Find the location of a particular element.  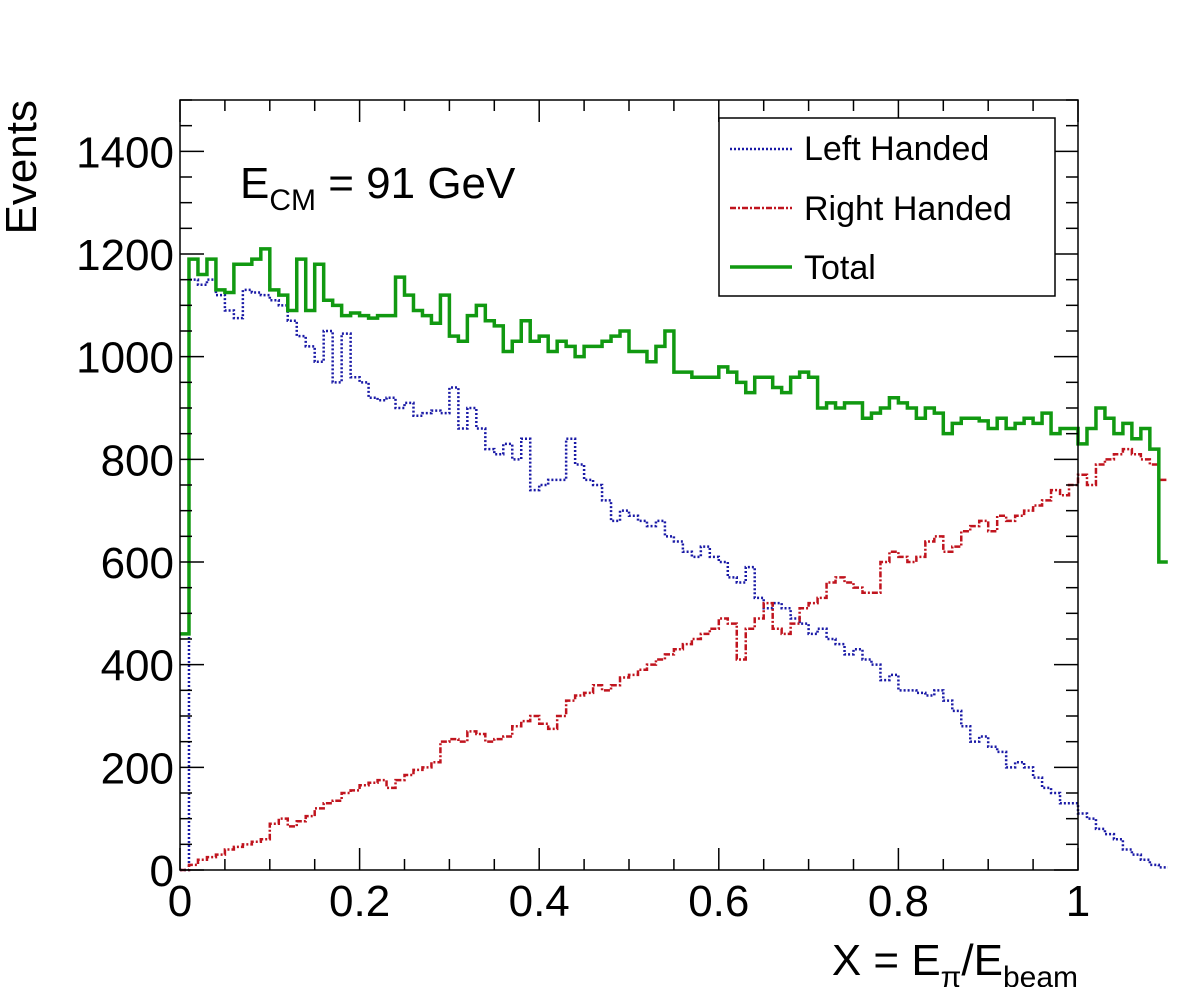

x-tick-label: 0 is located at coordinates (180, 901).